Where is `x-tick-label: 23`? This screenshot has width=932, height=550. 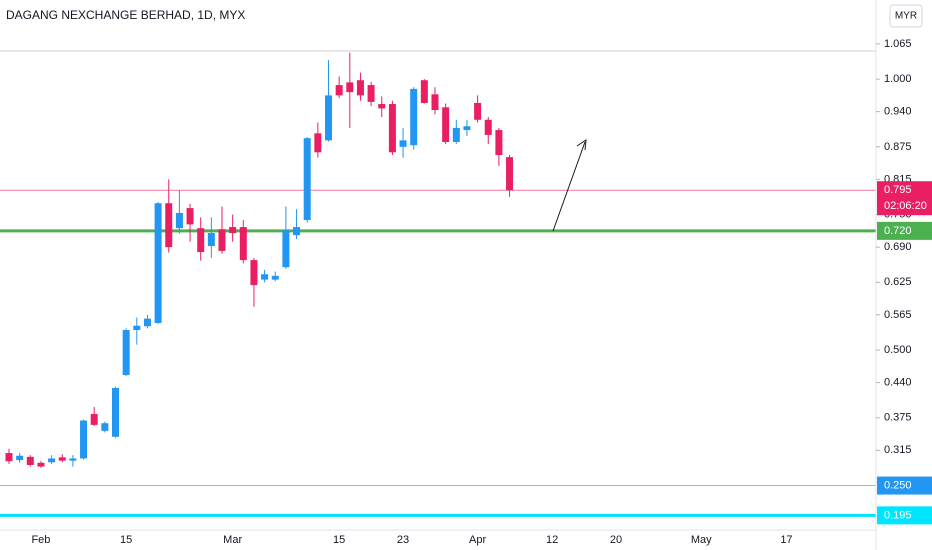
x-tick-label: 23 is located at coordinates (403, 540).